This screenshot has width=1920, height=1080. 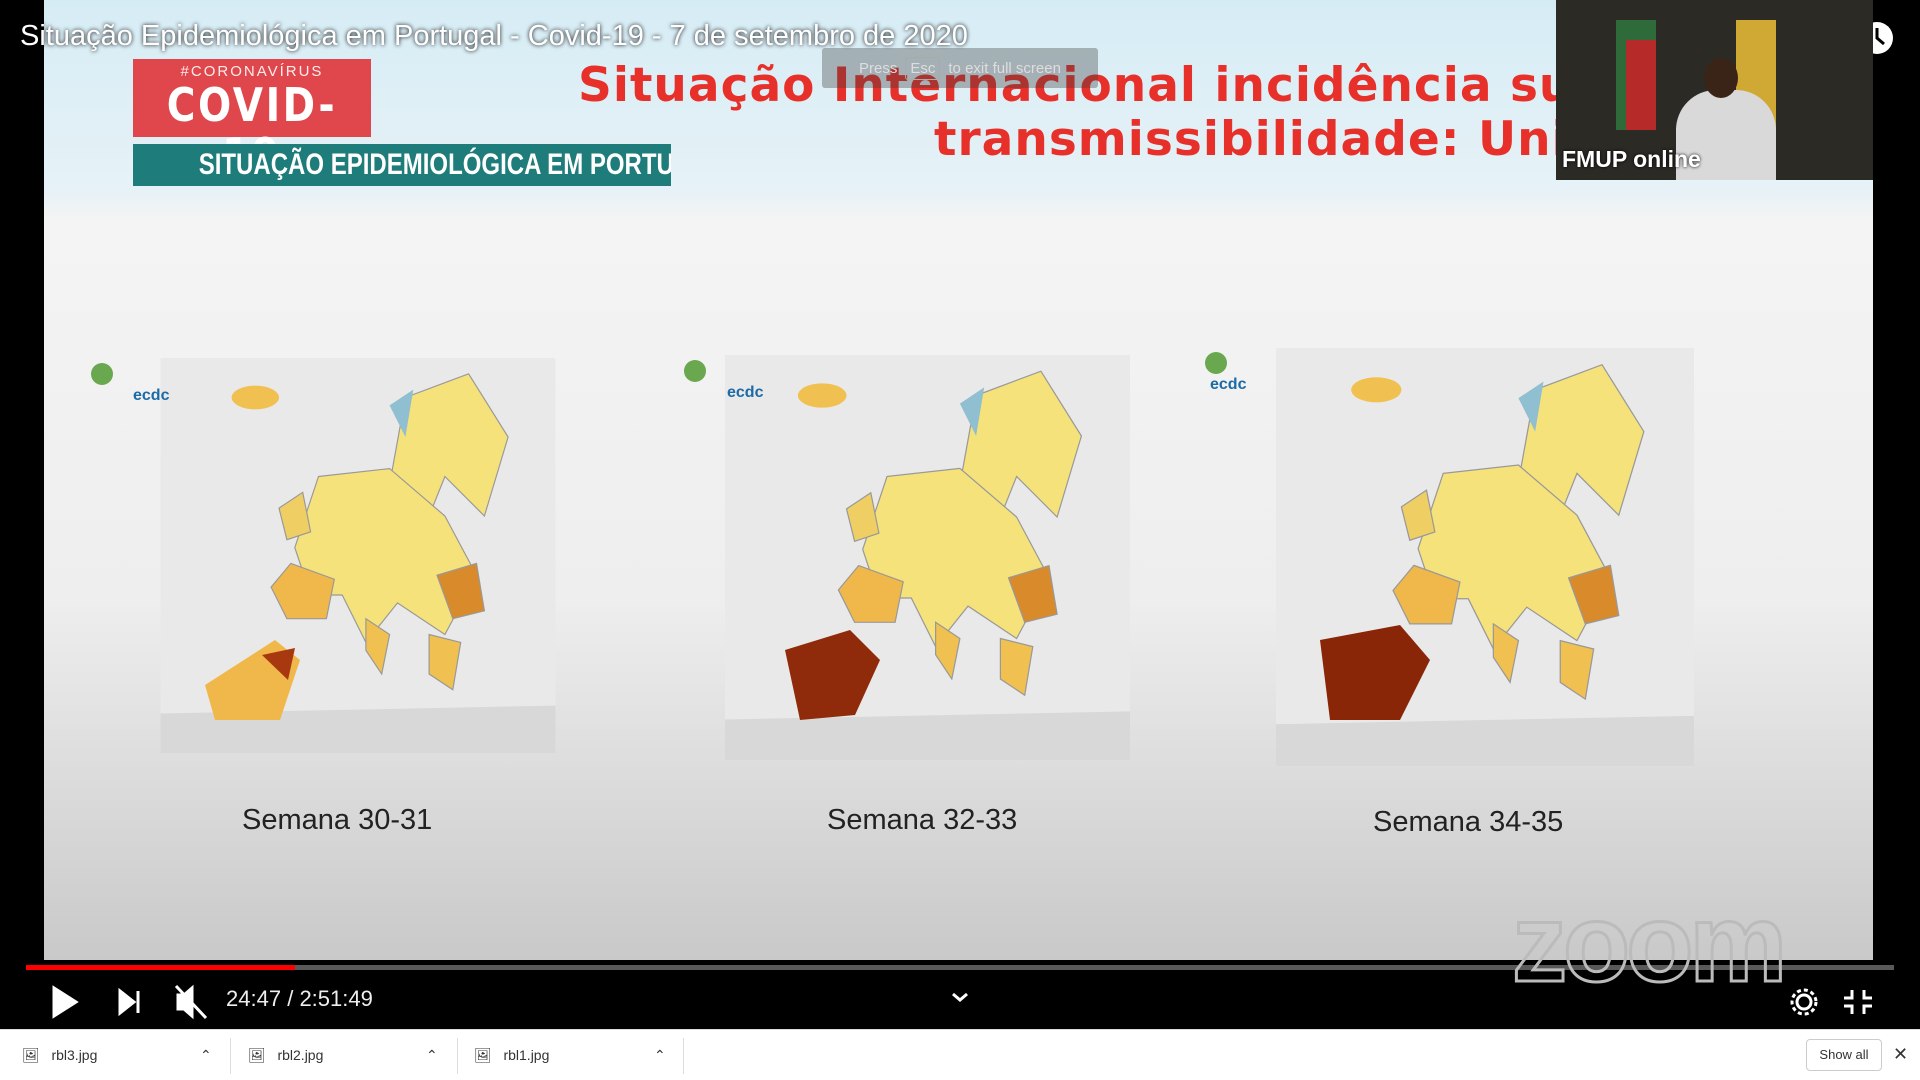 What do you see at coordinates (1714, 90) in the screenshot?
I see `webcam` at bounding box center [1714, 90].